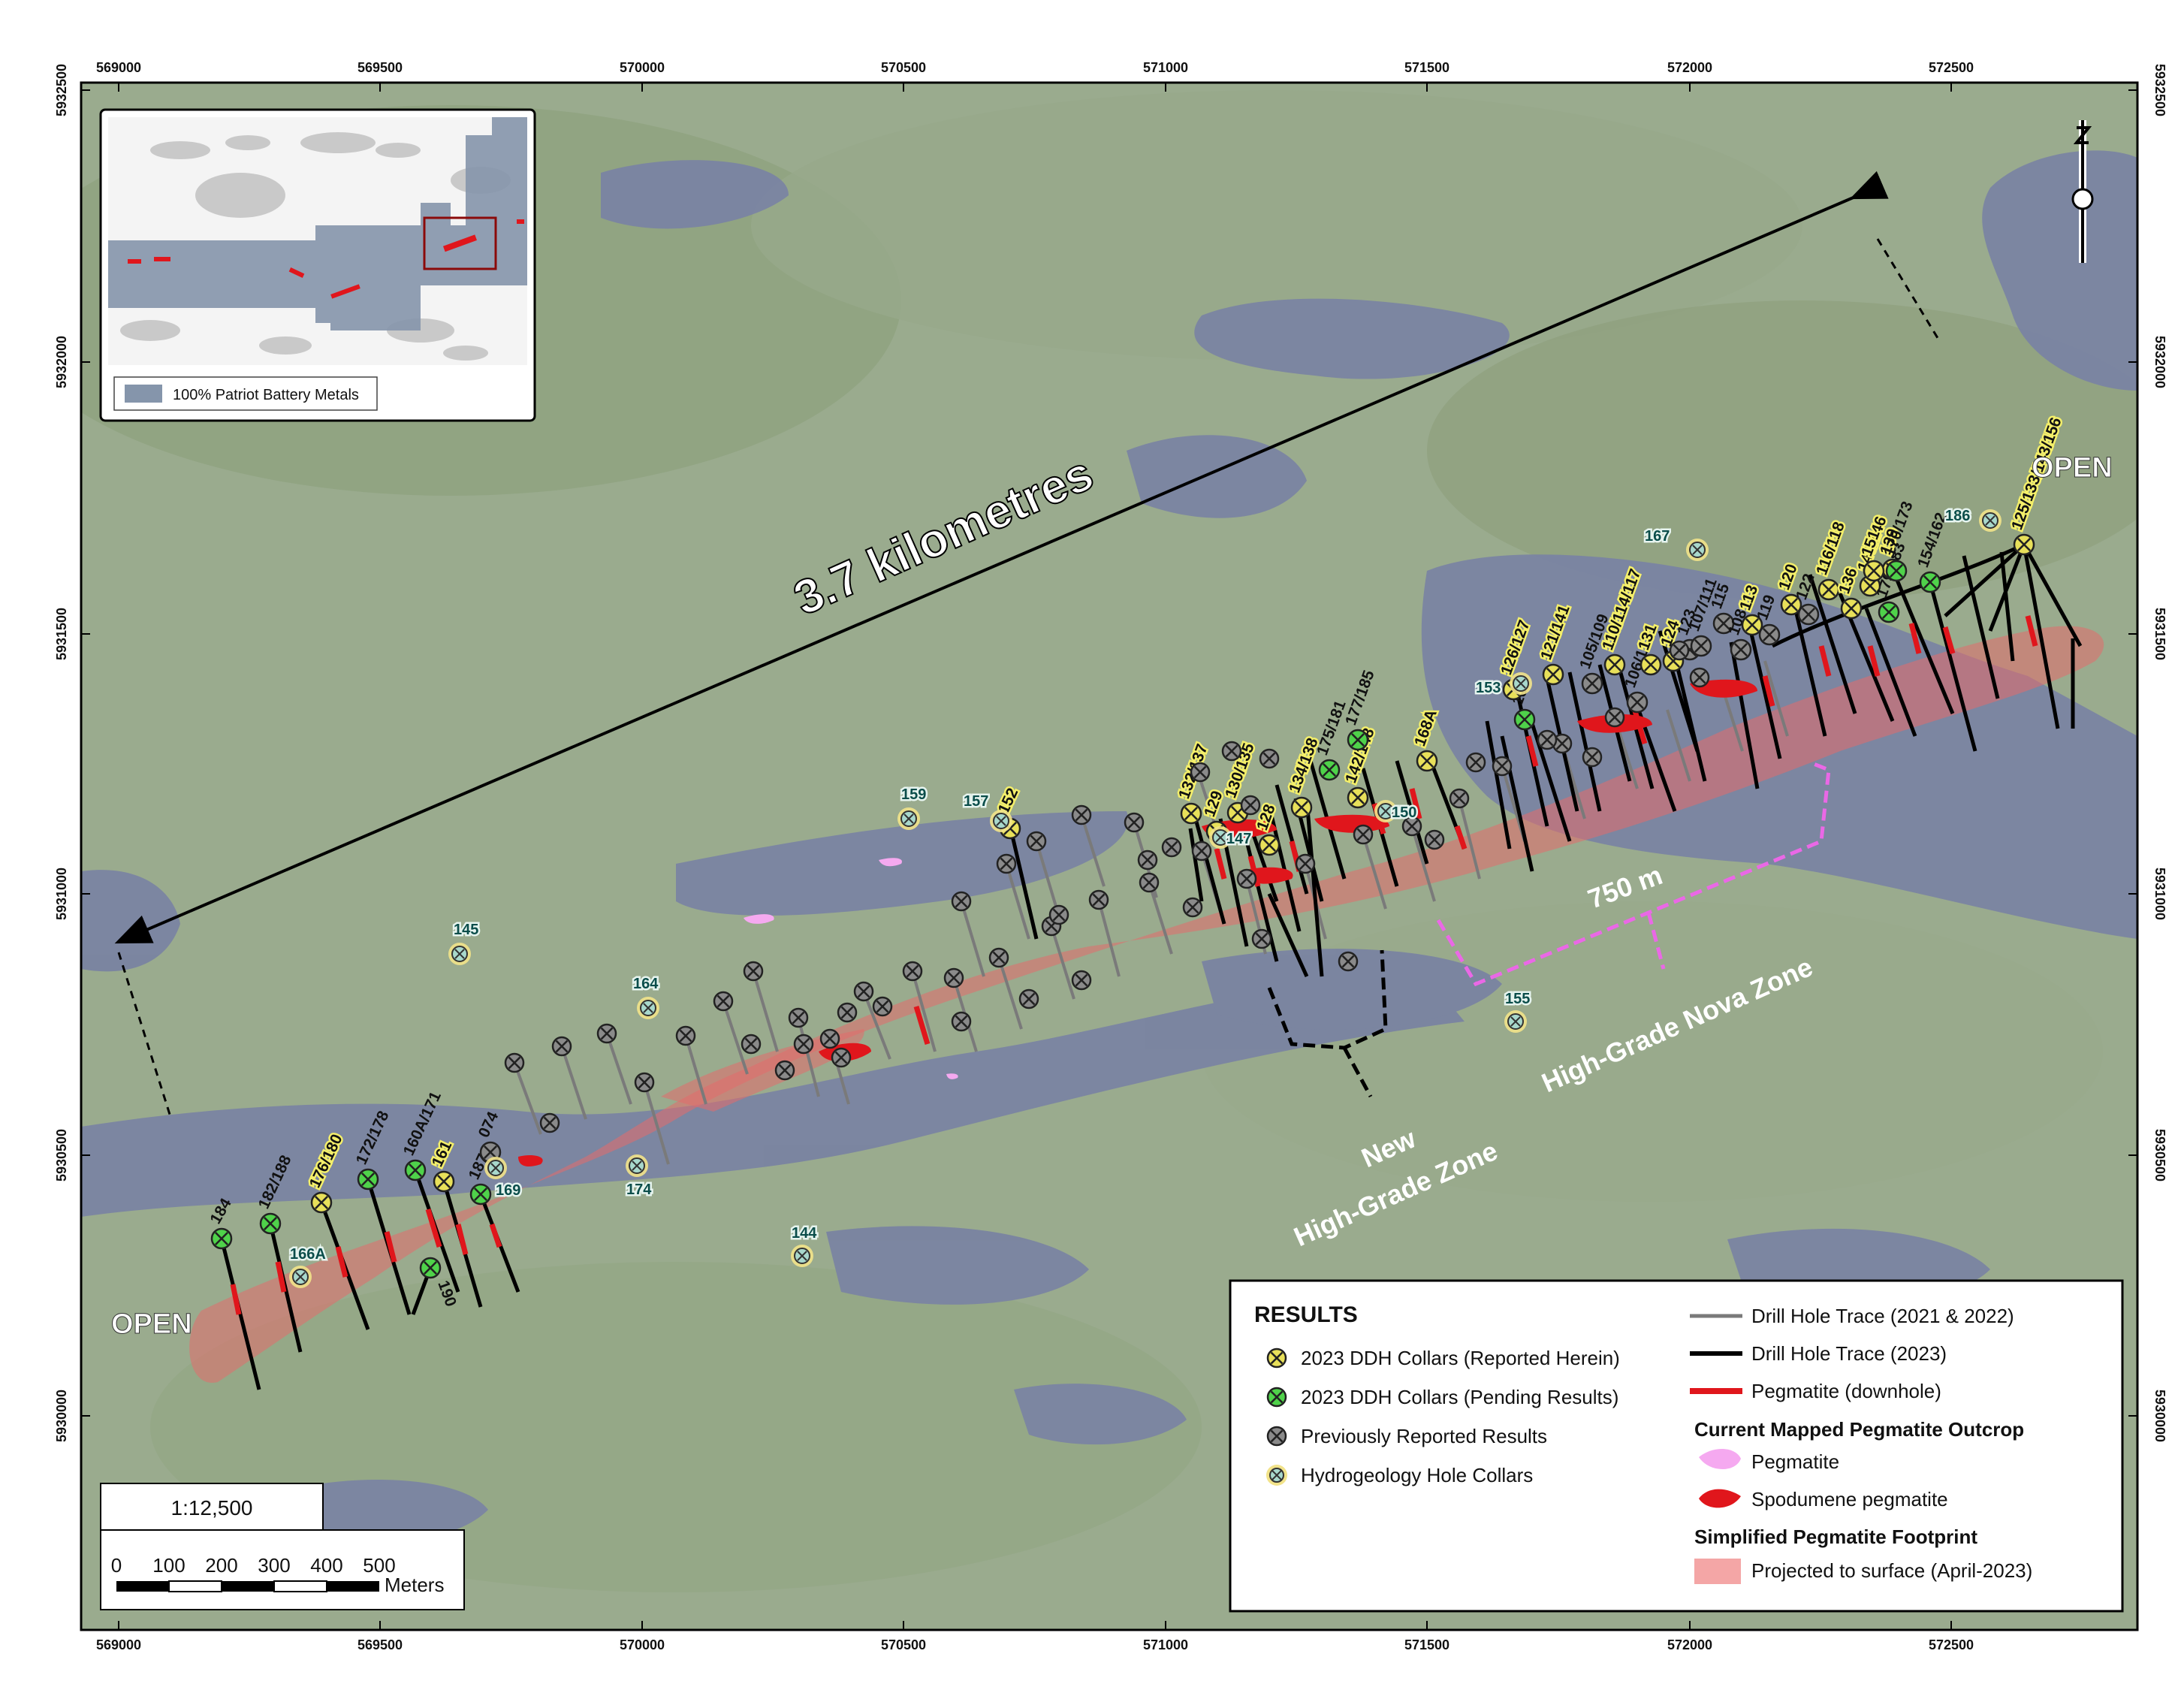 Image resolution: width=2184 pixels, height=1690 pixels. What do you see at coordinates (1427, 761) in the screenshot?
I see `collar-168A` at bounding box center [1427, 761].